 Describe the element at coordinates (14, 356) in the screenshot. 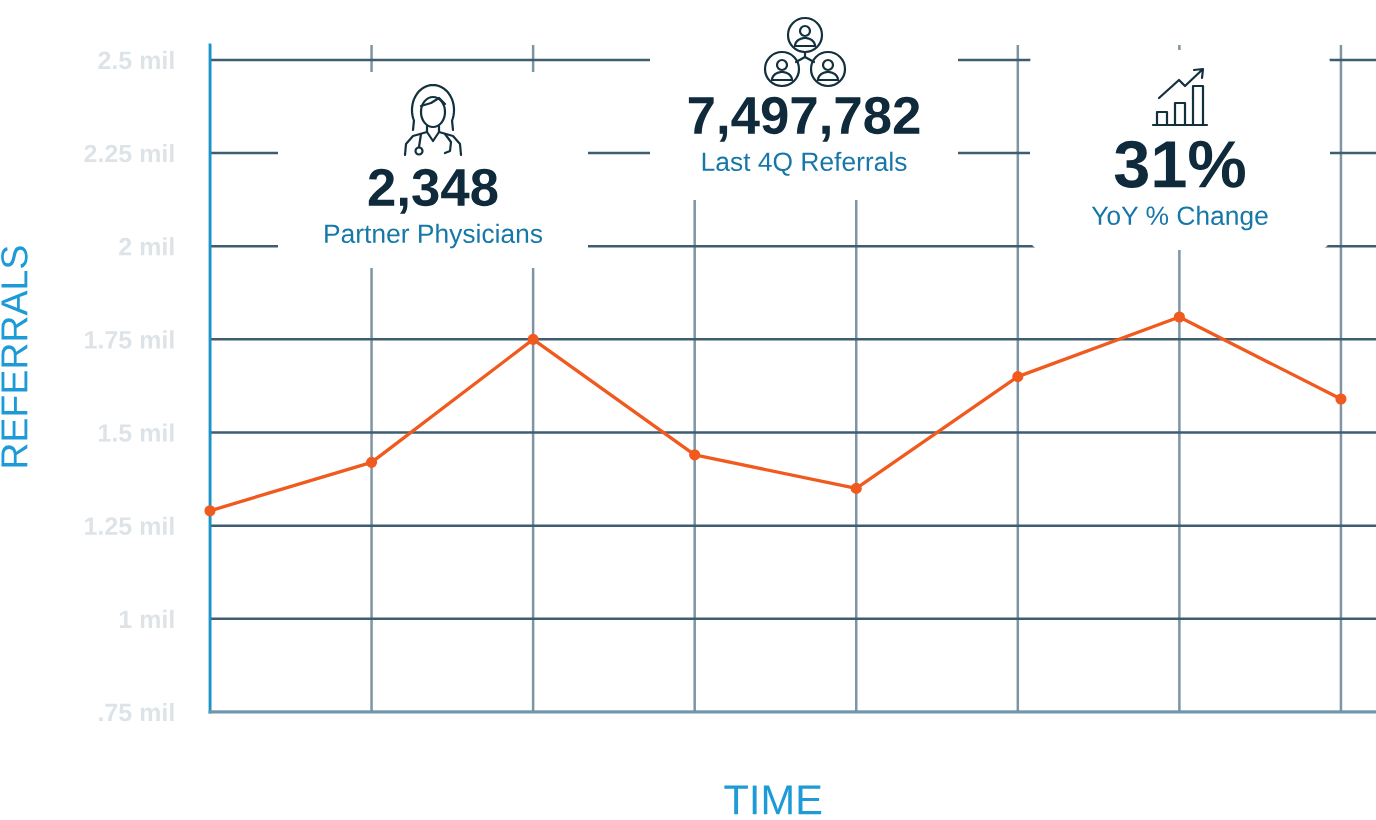

I see `y-axis-title: REFERRALS` at that location.